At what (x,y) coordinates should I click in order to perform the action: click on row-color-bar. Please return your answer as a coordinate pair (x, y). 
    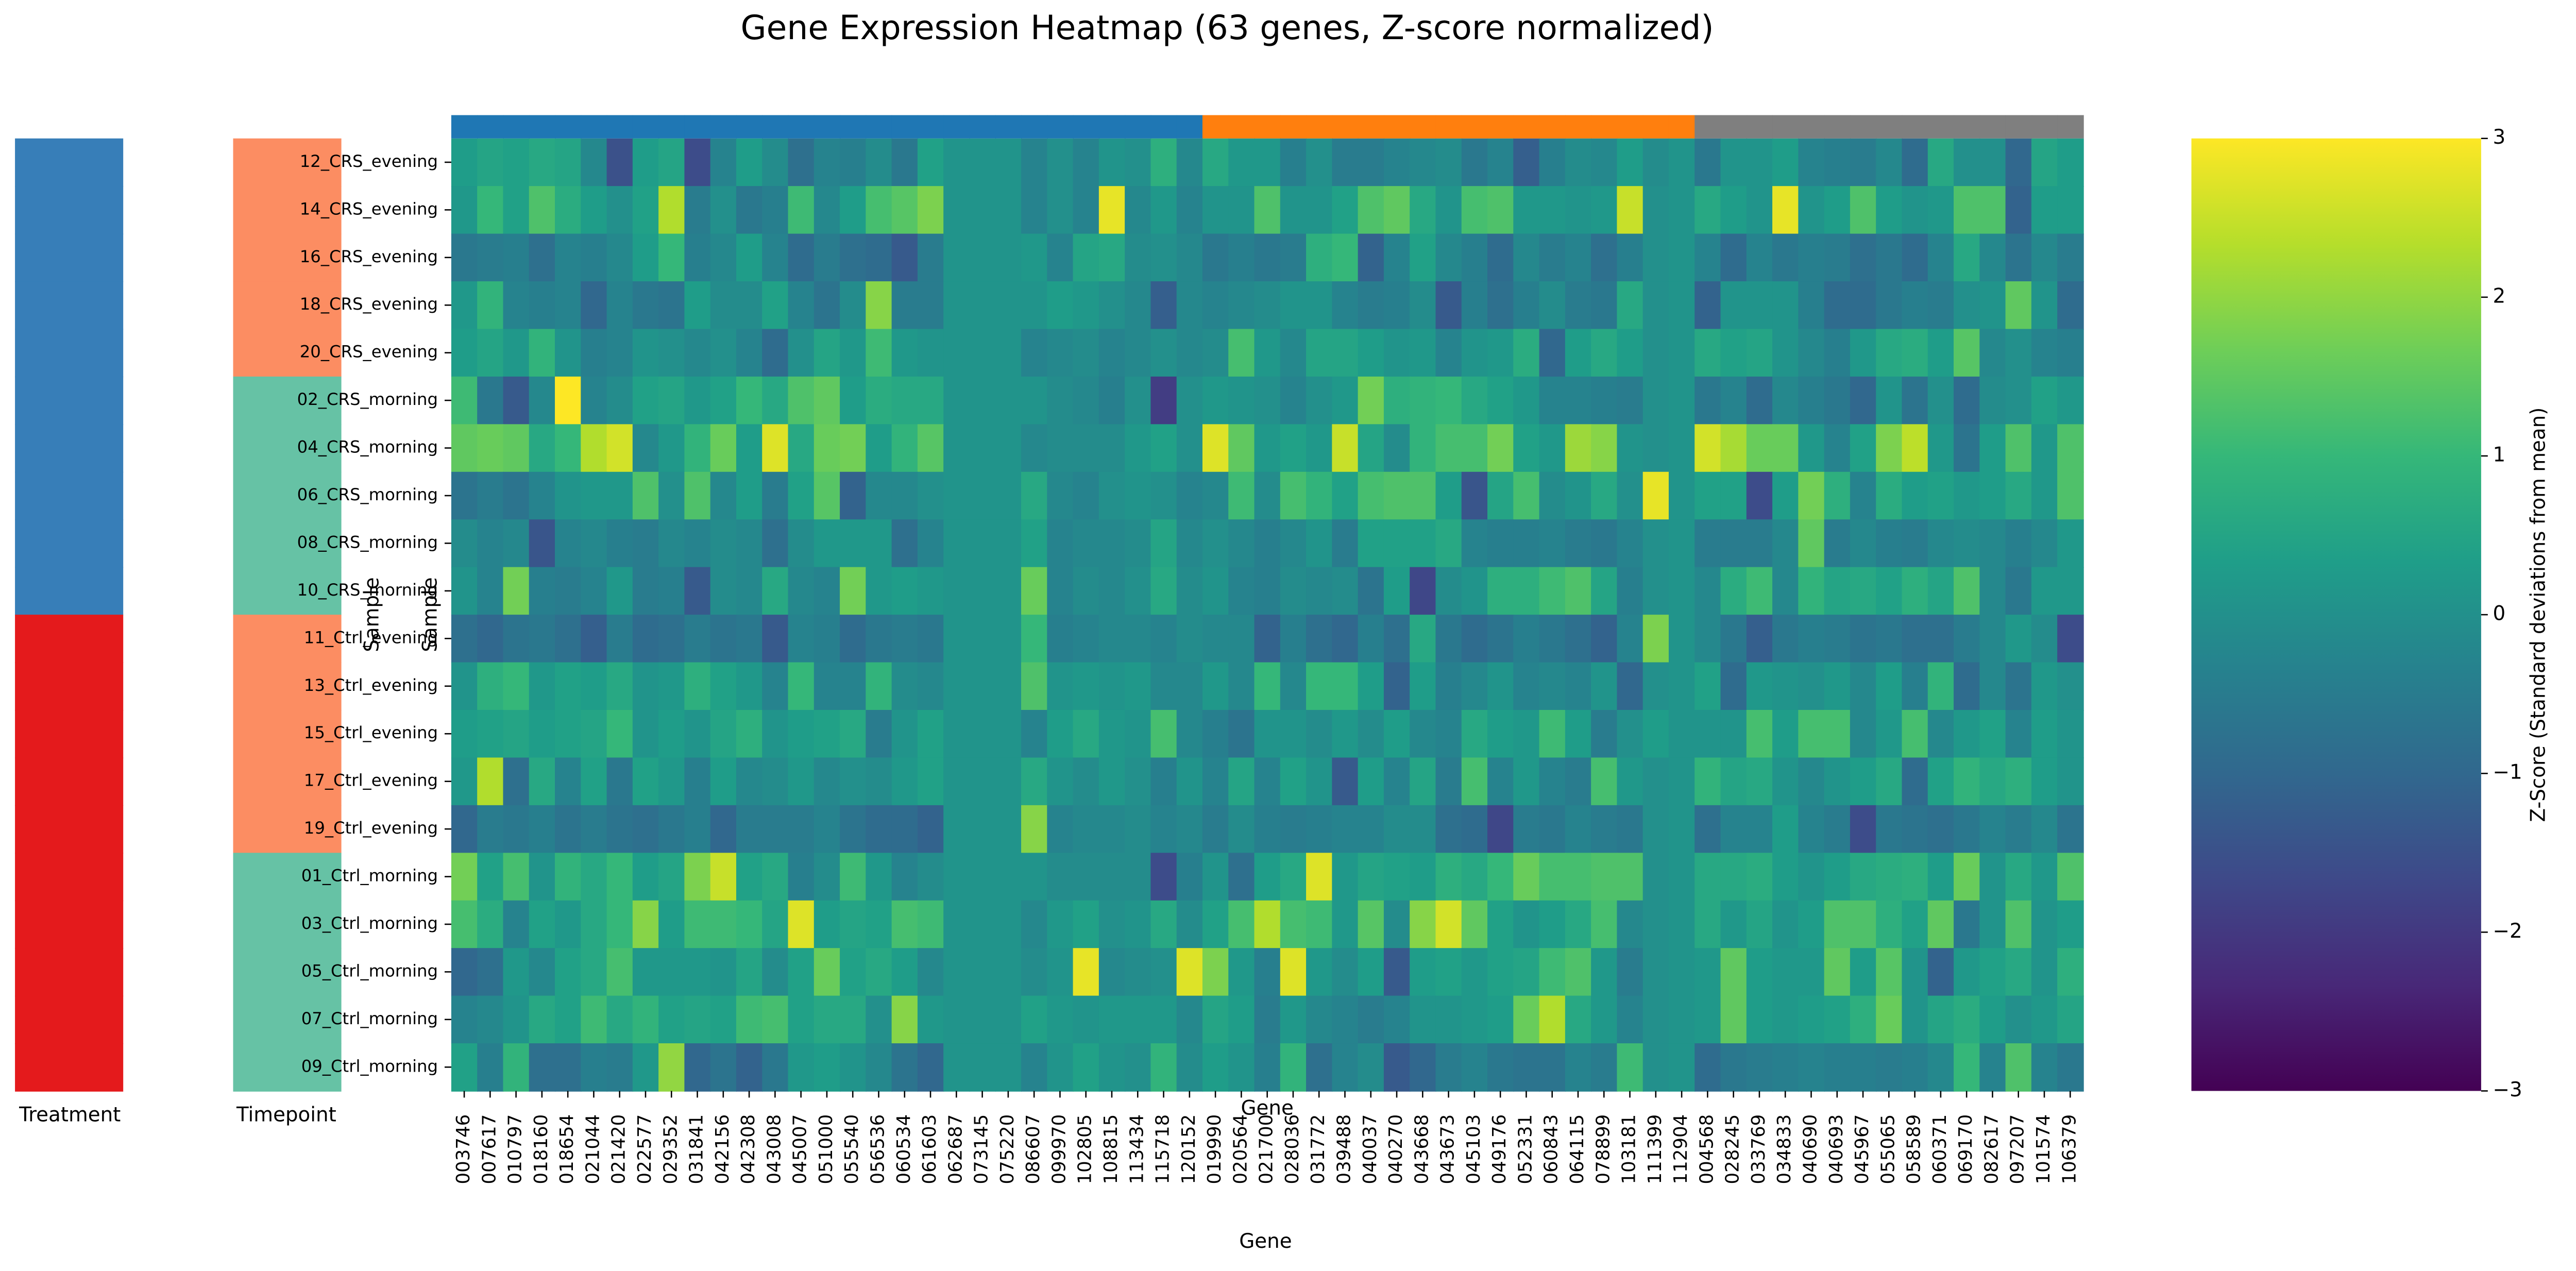
    Looking at the image, I should click on (287, 877).